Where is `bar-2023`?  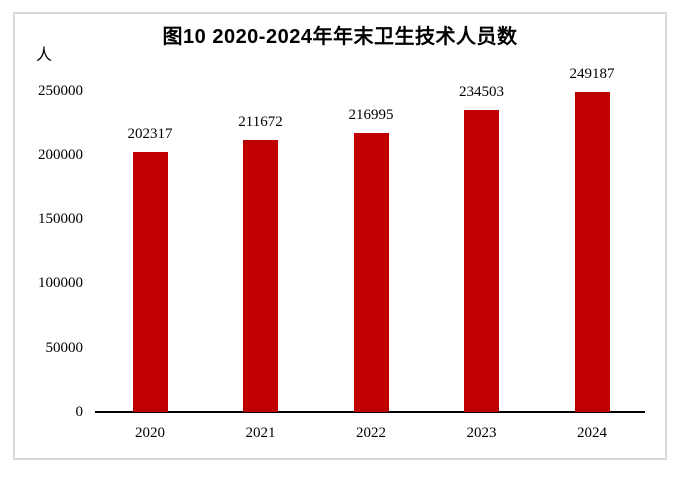 bar-2023 is located at coordinates (481, 261).